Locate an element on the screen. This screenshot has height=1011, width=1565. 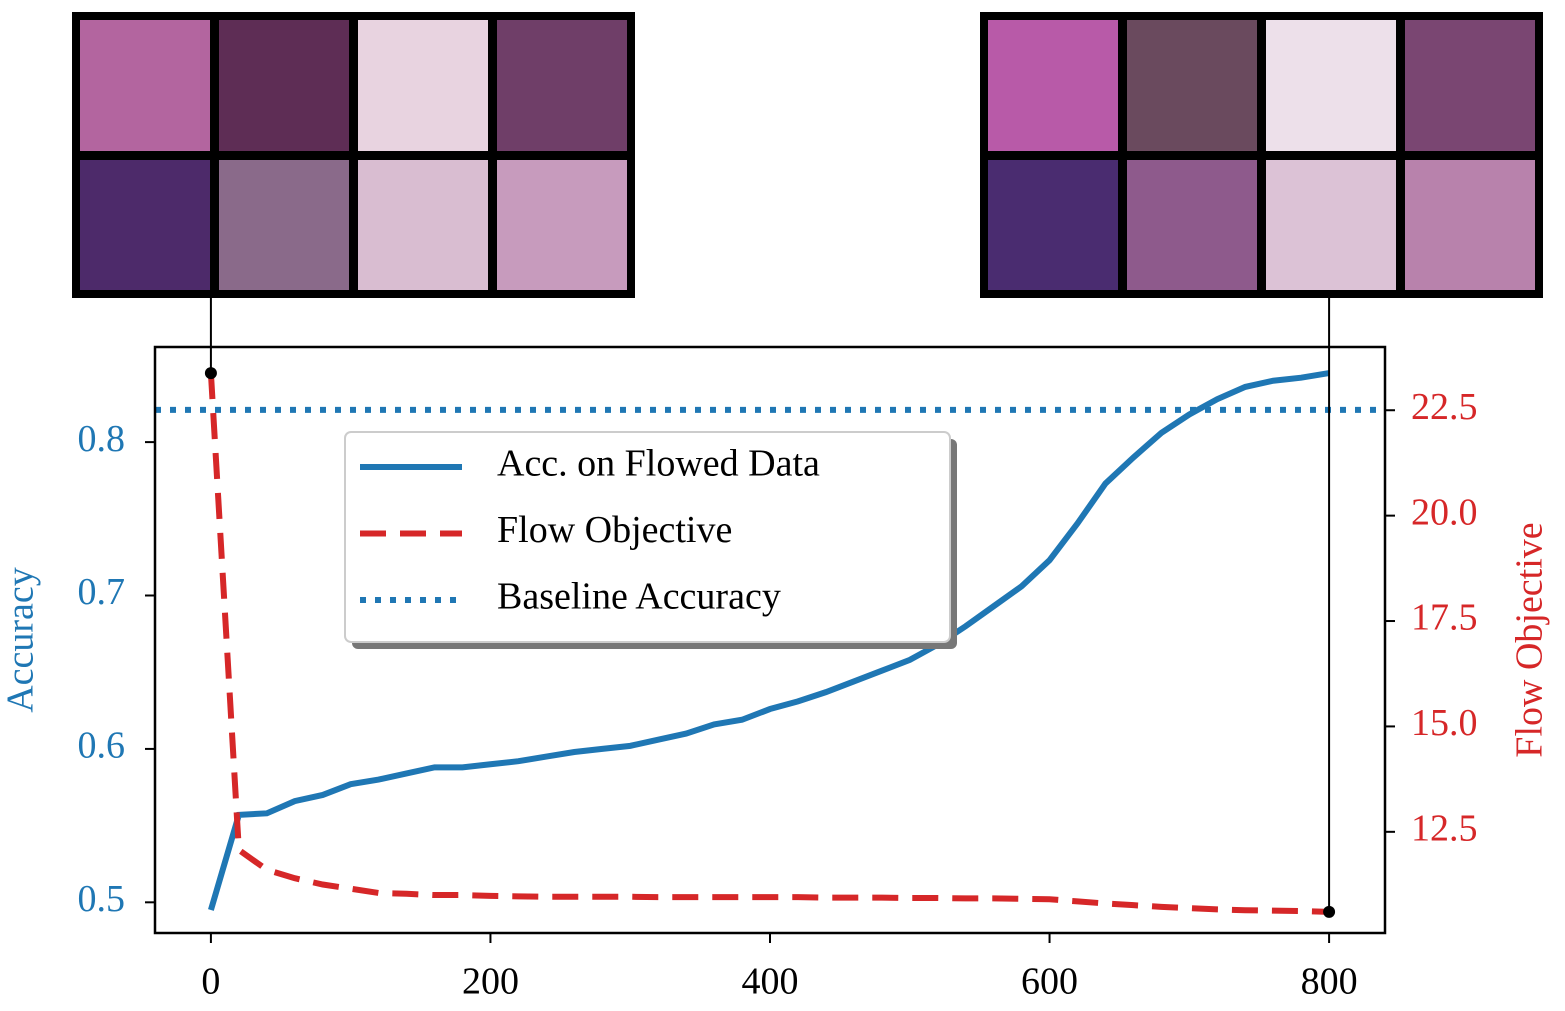
y2-tick-label: 20.0 is located at coordinates (1444, 512).